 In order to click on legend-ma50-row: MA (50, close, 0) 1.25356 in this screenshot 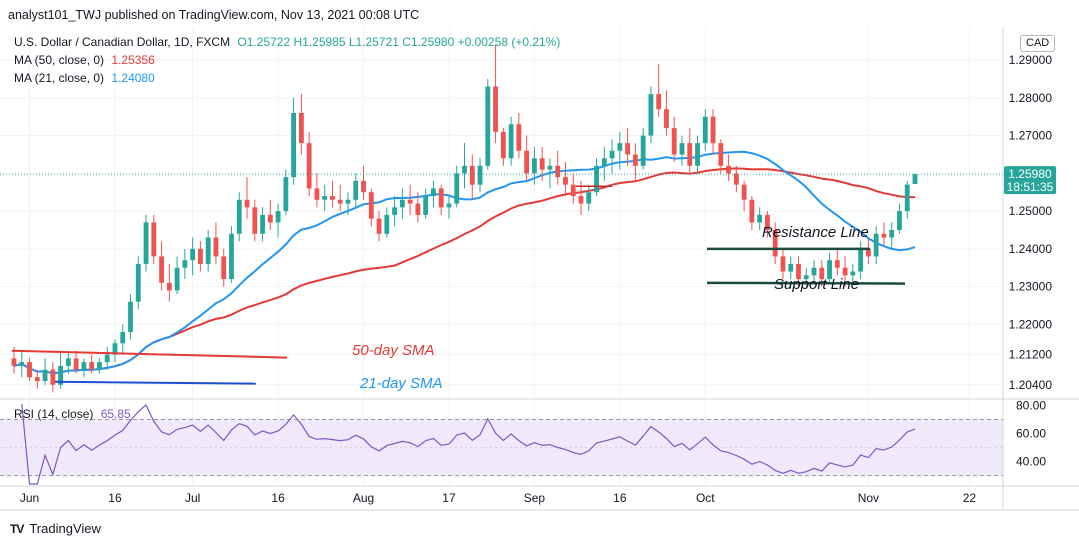, I will do `click(86, 60)`.